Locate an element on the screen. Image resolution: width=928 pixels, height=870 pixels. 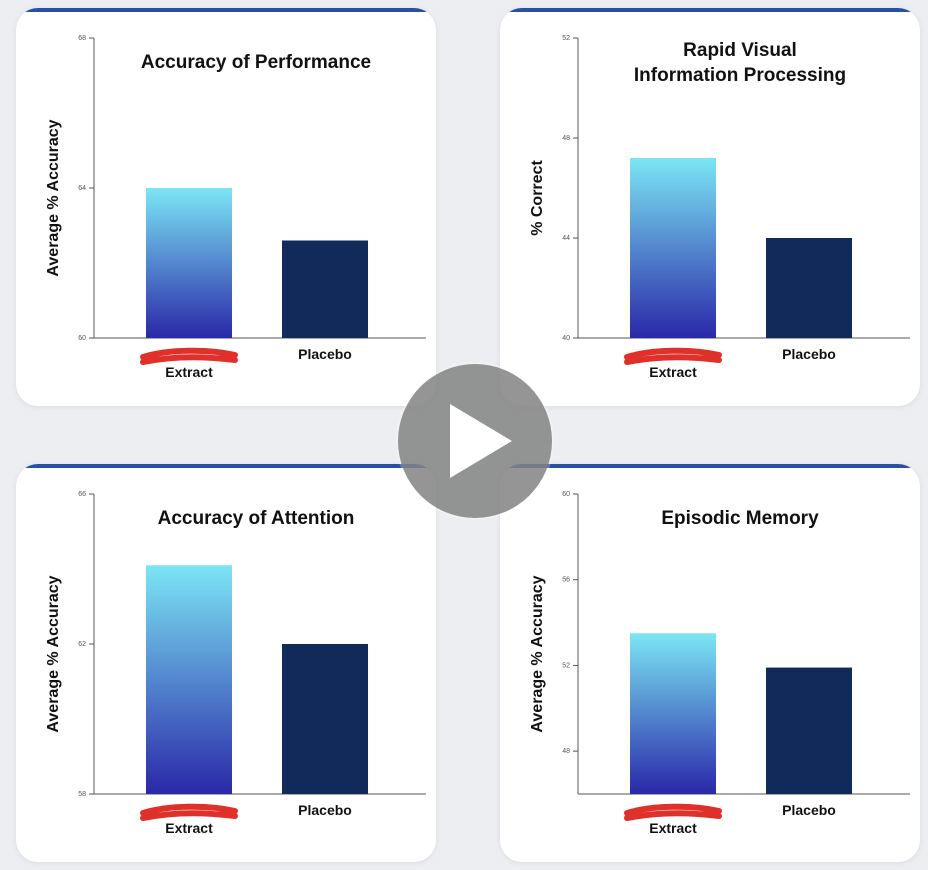
chart-title-line: Accuracy of Attention is located at coordinates (256, 518).